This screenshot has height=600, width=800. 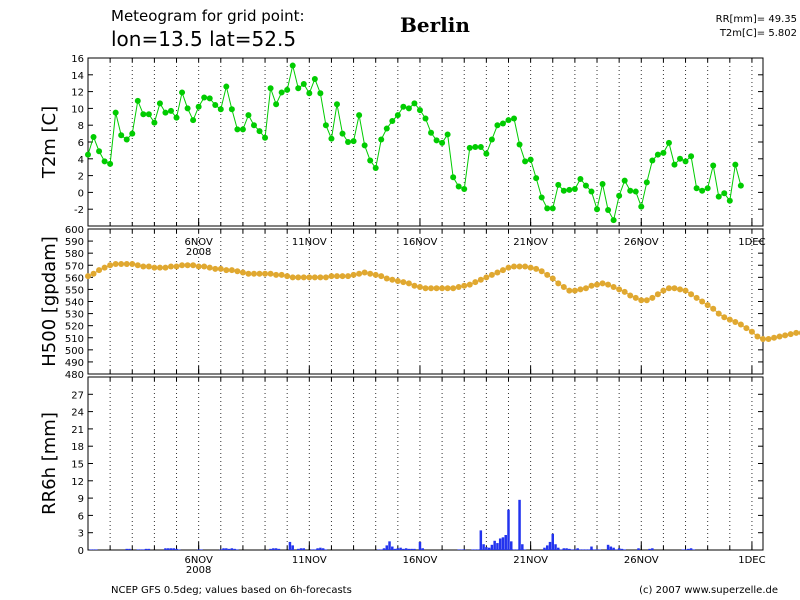 I want to click on header-title-line2: lon=13.5 lat=52.5, so click(x=203, y=39).